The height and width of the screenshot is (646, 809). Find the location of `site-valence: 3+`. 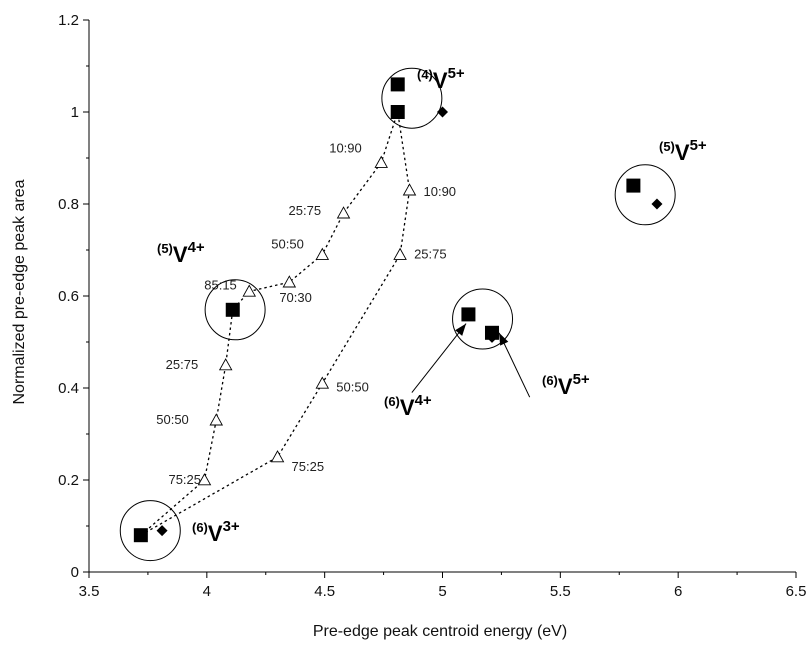

site-valence: 3+ is located at coordinates (231, 526).